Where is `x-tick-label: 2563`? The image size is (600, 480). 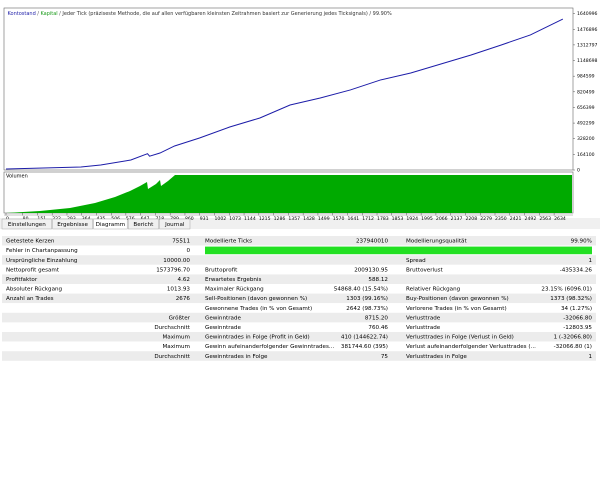
x-tick-label: 2563 is located at coordinates (545, 219).